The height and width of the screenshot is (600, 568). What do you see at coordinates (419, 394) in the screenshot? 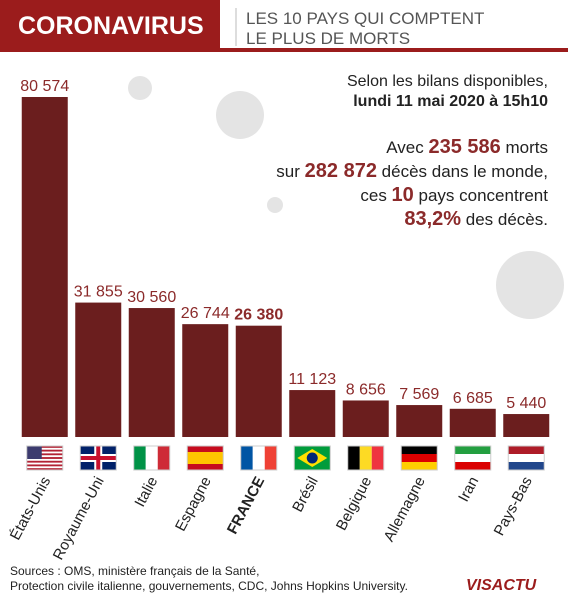
I see `value-label: 7 569` at bounding box center [419, 394].